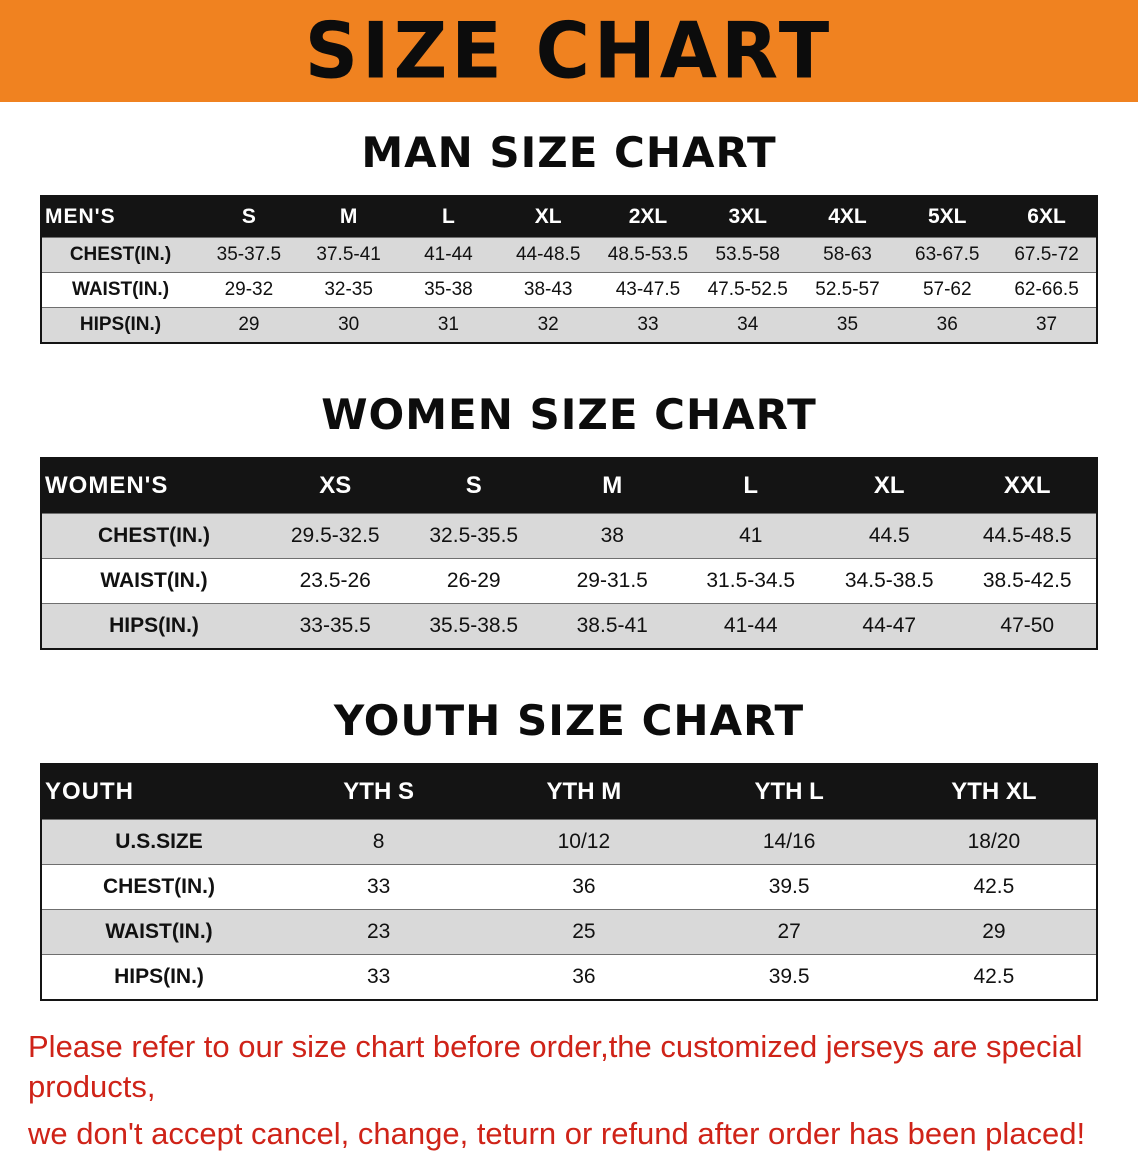 The width and height of the screenshot is (1138, 1174). What do you see at coordinates (473, 536) in the screenshot?
I see `value-cell: 32.5-35.5` at bounding box center [473, 536].